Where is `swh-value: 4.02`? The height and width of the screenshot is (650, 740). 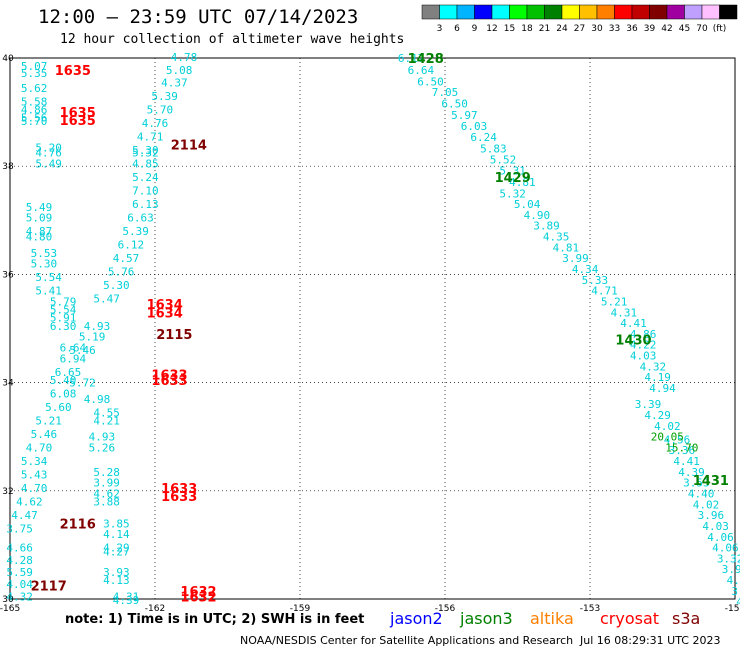 swh-value: 4.02 is located at coordinates (706, 504).